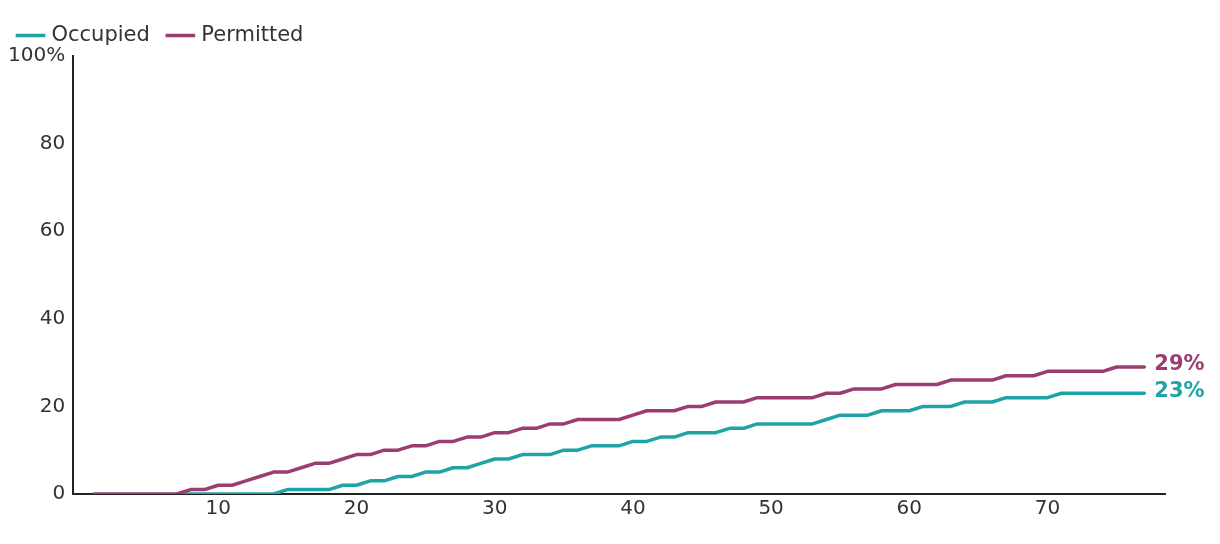 The height and width of the screenshot is (544, 1220). Describe the element at coordinates (52, 317) in the screenshot. I see `y-tick-label: 40` at that location.